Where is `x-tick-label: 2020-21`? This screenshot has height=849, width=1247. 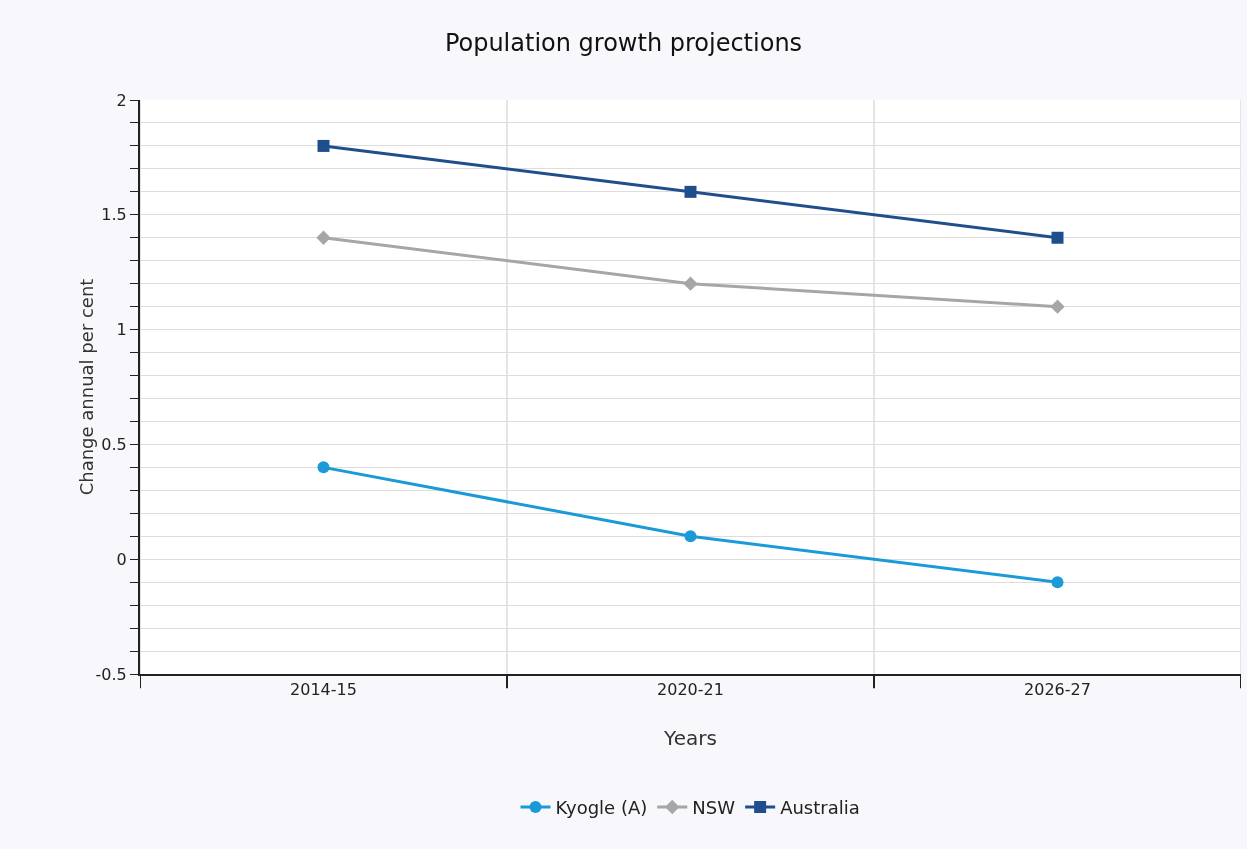 x-tick-label: 2020-21 is located at coordinates (690, 690).